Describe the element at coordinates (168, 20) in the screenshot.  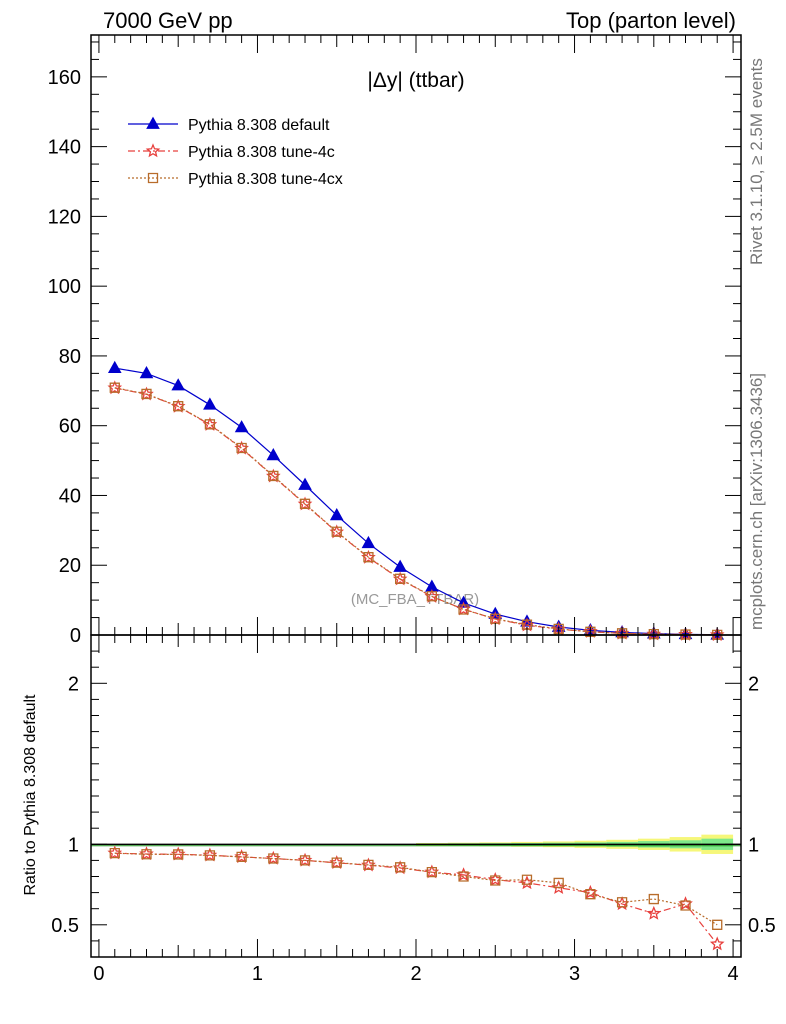
I see `header-left-label: 7000 GeV pp` at that location.